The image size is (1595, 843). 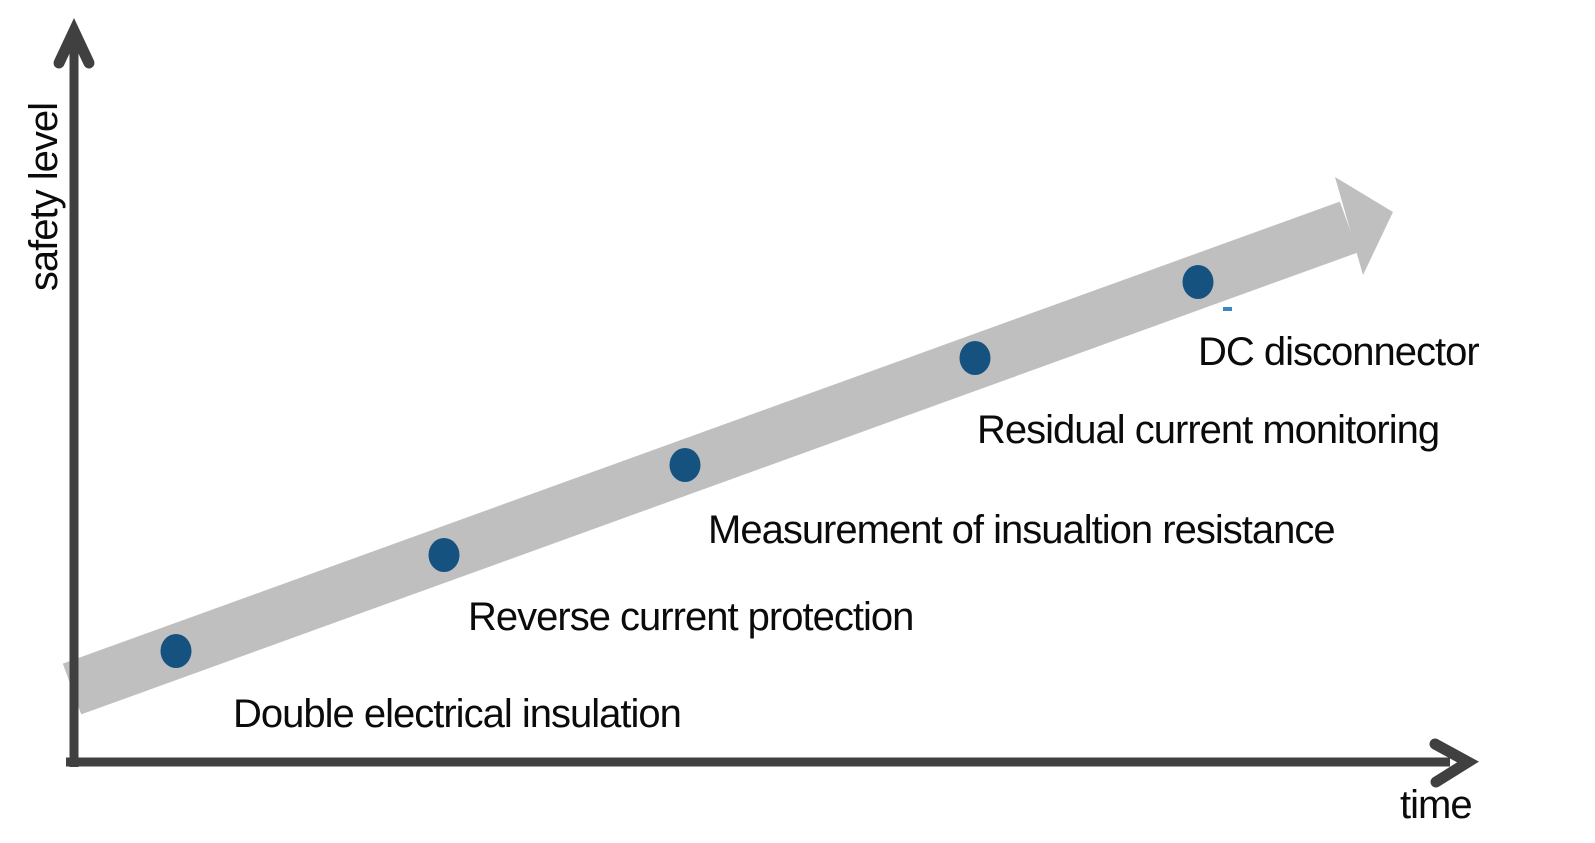 What do you see at coordinates (1339, 352) in the screenshot?
I see `milestone-label: DC disconnector` at bounding box center [1339, 352].